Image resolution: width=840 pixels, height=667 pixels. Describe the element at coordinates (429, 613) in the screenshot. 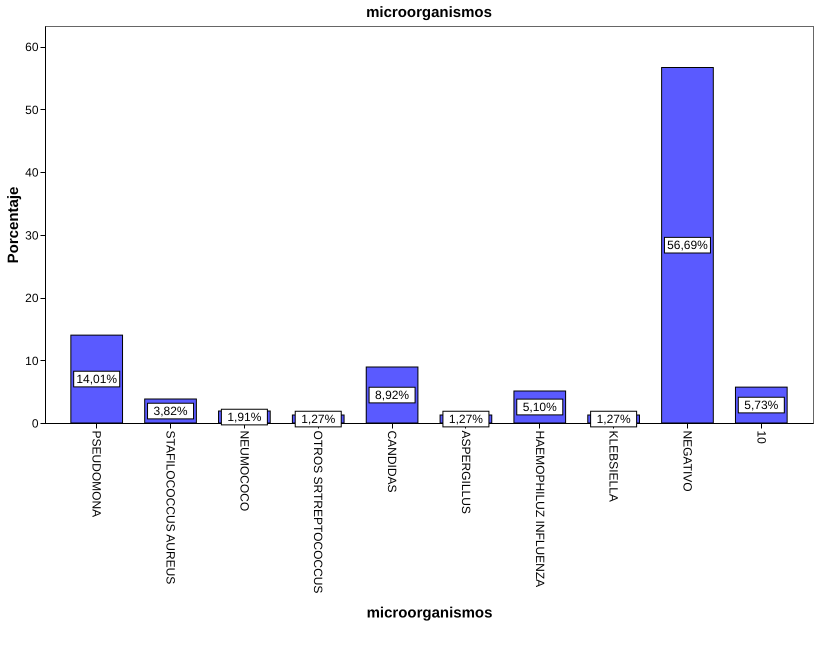

I see `x-axis-title: microorganismos` at that location.